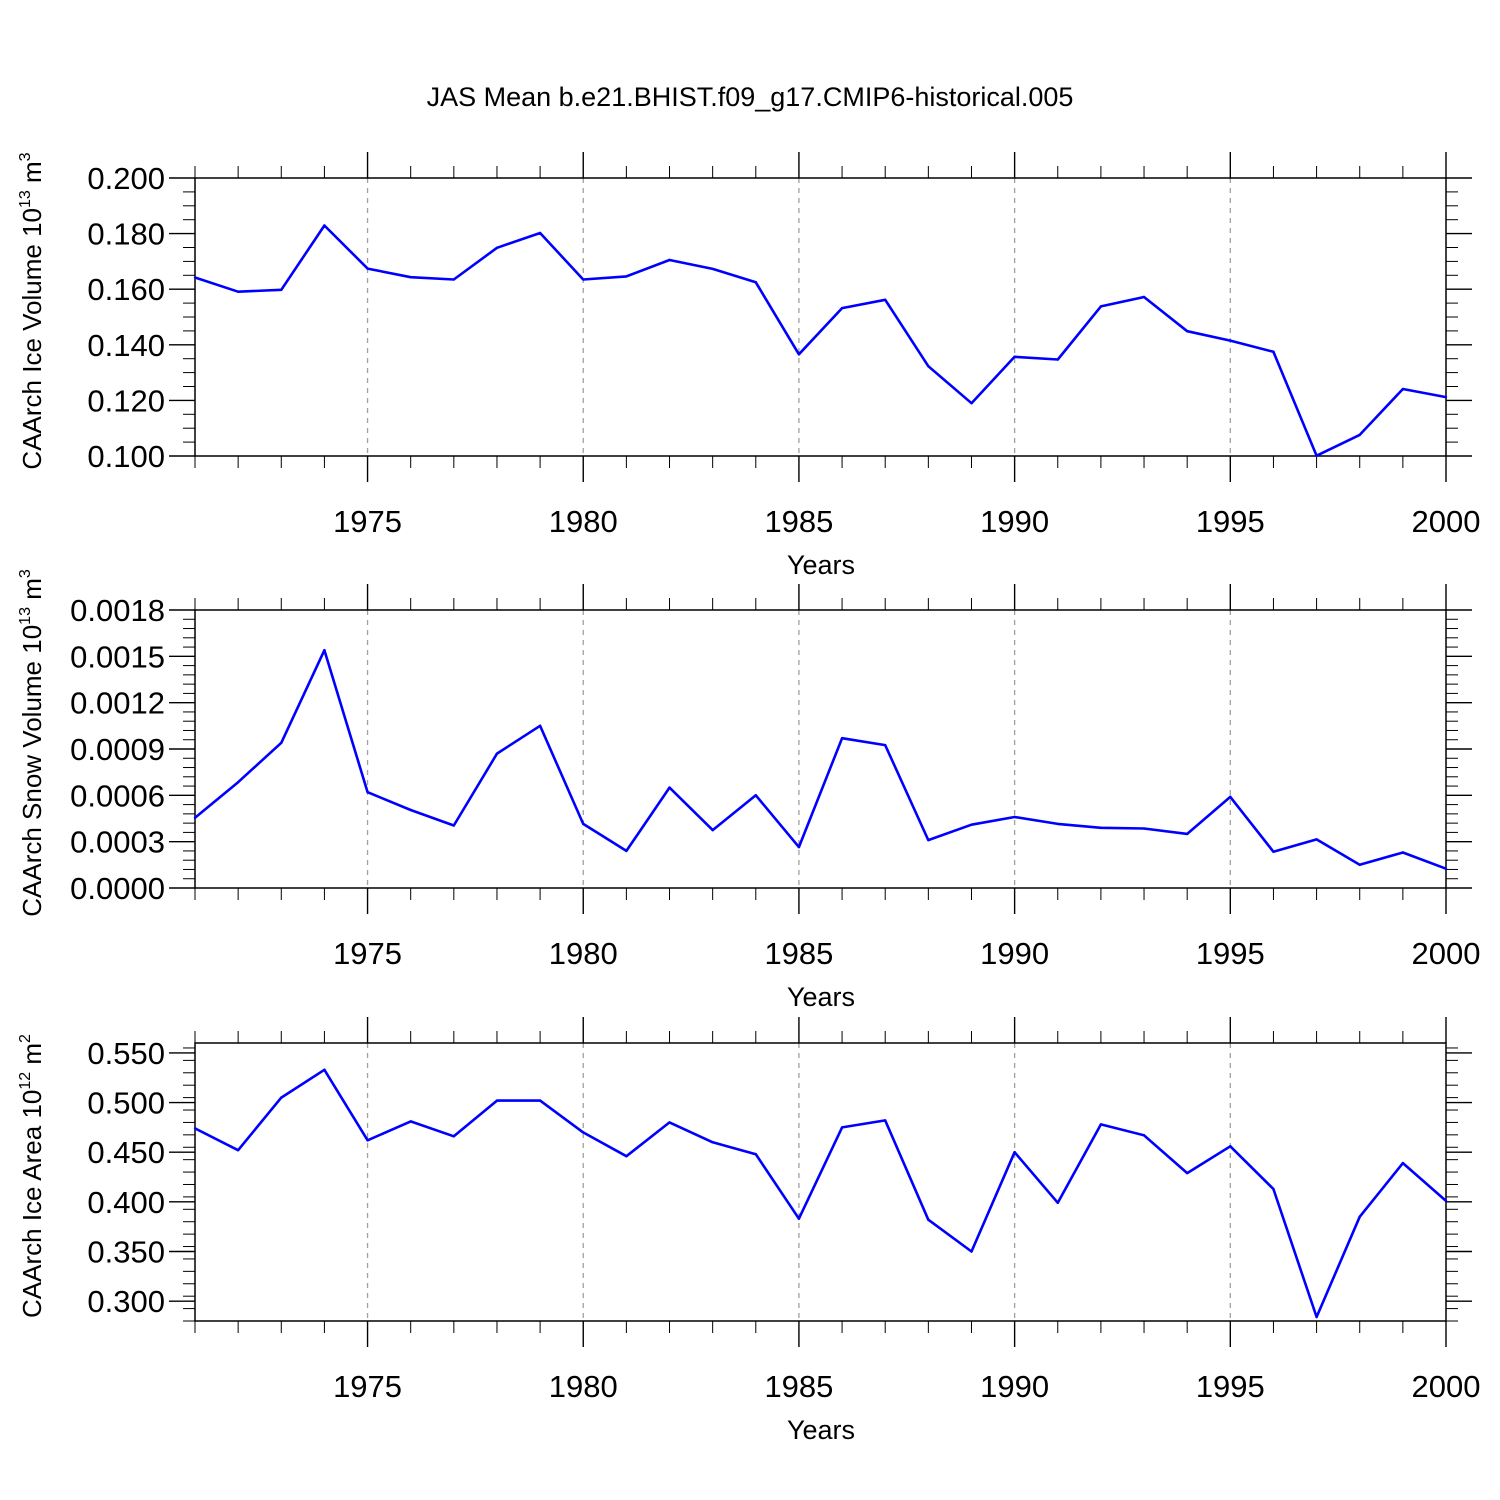  Describe the element at coordinates (798, 953) in the screenshot. I see `x-tick-label: 1985` at that location.